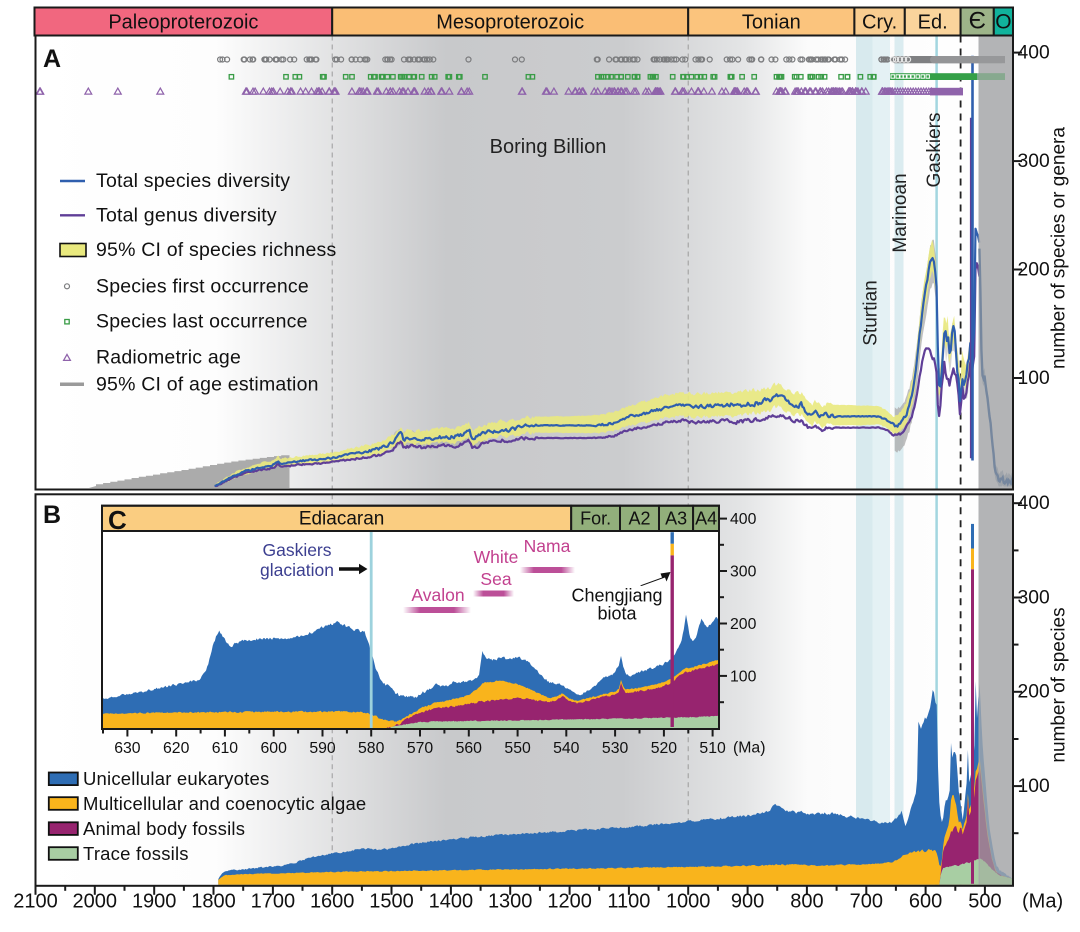  What do you see at coordinates (548, 147) in the screenshot?
I see `svg-text: Boring Billion` at bounding box center [548, 147].